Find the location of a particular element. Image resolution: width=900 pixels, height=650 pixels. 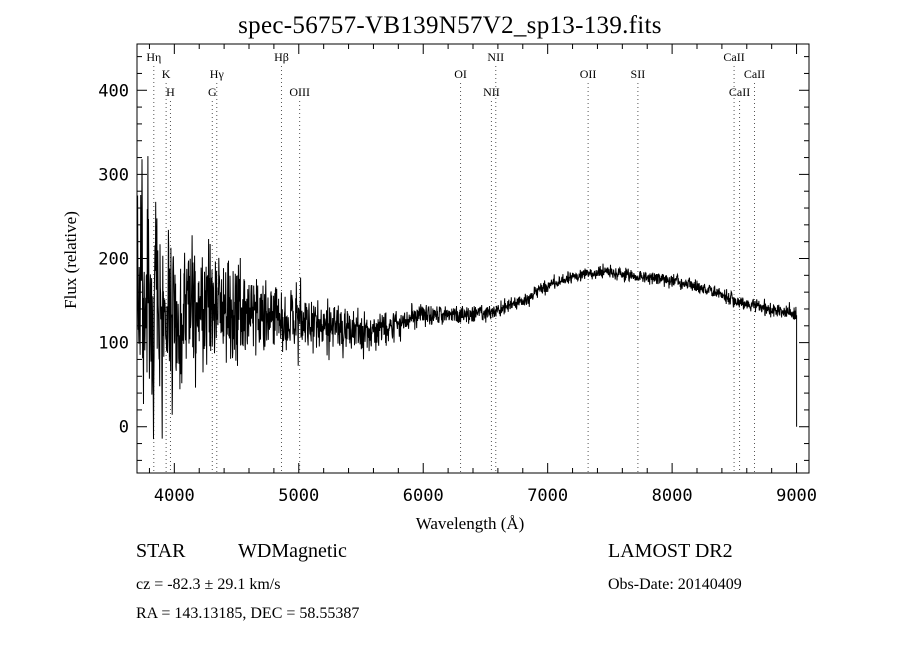

spectral-line-label: Hγ is located at coordinates (217, 74).